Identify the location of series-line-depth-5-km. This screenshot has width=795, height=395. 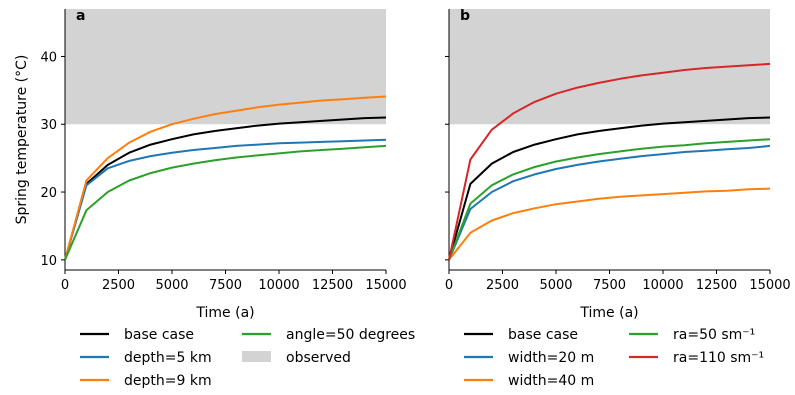
(225, 199).